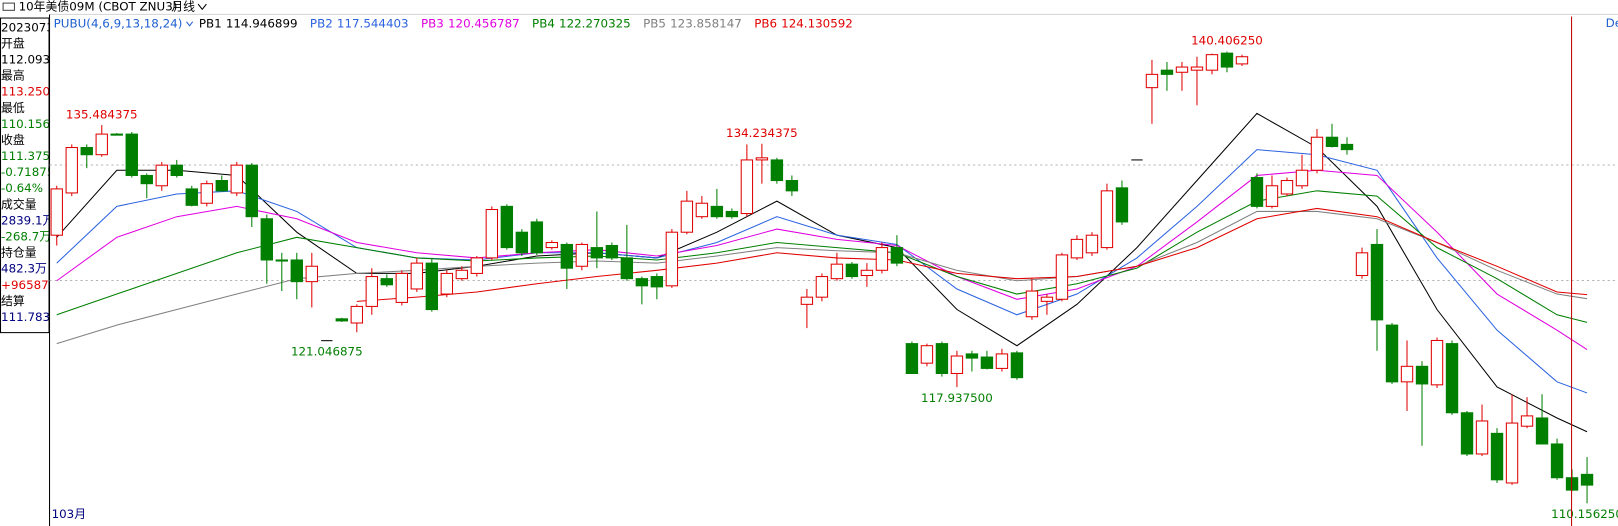  What do you see at coordinates (327, 352) in the screenshot?
I see `low-label: 121.046875` at bounding box center [327, 352].